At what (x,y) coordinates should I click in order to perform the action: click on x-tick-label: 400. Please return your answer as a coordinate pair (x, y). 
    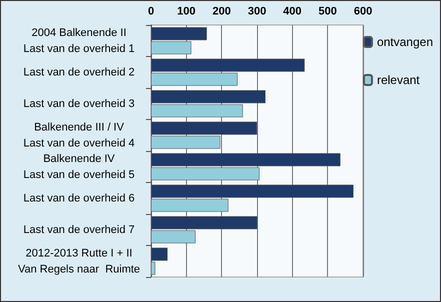
    Looking at the image, I should click on (292, 12).